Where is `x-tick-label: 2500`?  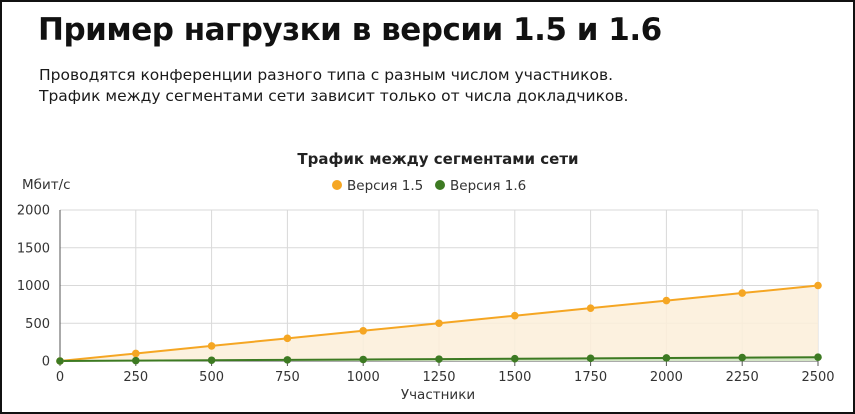
x-tick-label: 2500 is located at coordinates (817, 377).